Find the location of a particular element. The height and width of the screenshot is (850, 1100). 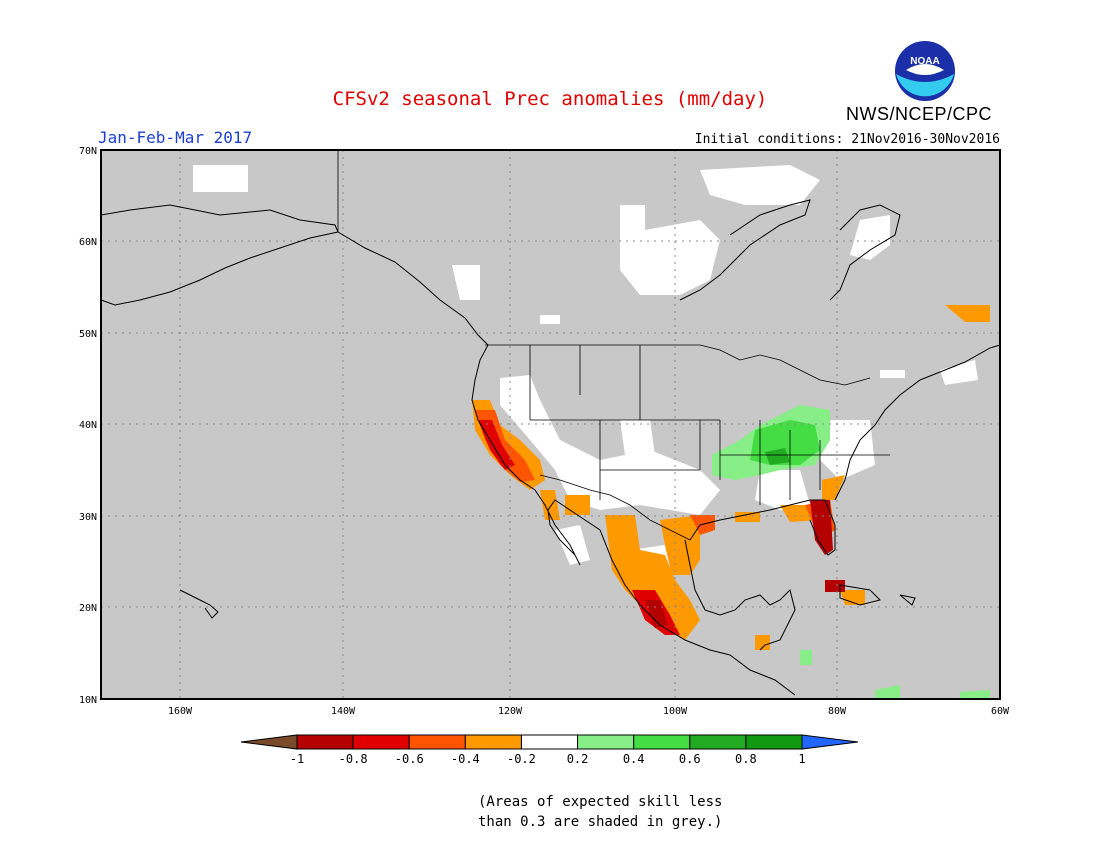

lat-tick-label: 10N is located at coordinates (88, 700).